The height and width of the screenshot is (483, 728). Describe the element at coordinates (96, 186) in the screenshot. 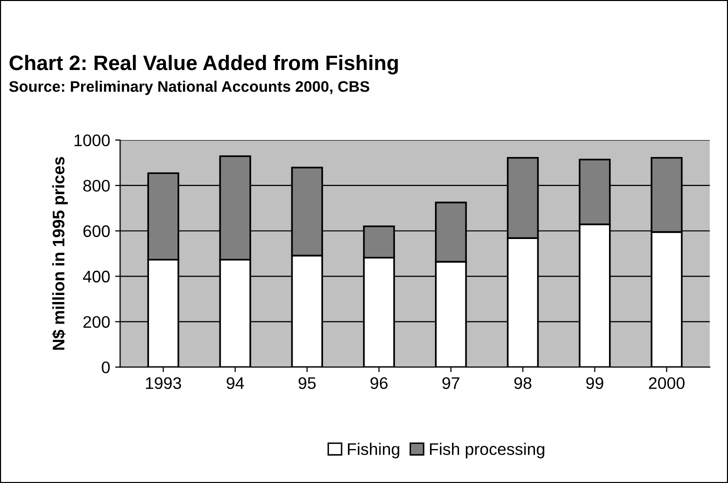

I see `y-tick-label: 800` at that location.